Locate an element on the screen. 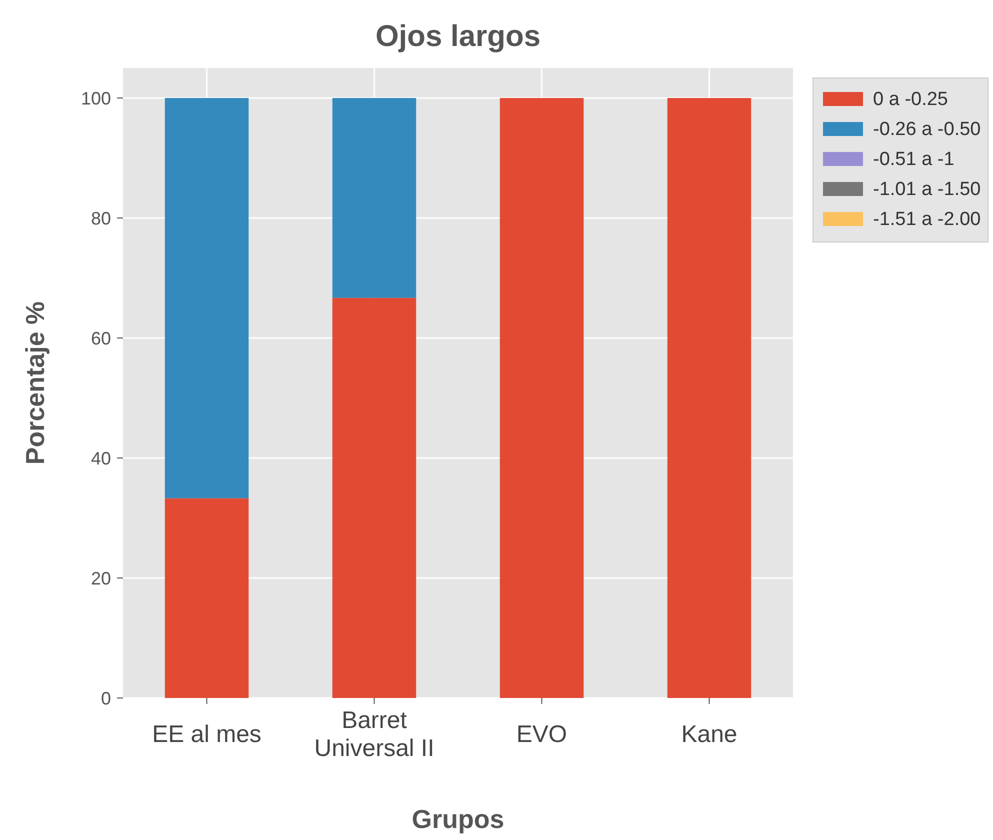 This screenshot has height=840, width=993. legend-label: -1.51 a -2.00 is located at coordinates (927, 219).